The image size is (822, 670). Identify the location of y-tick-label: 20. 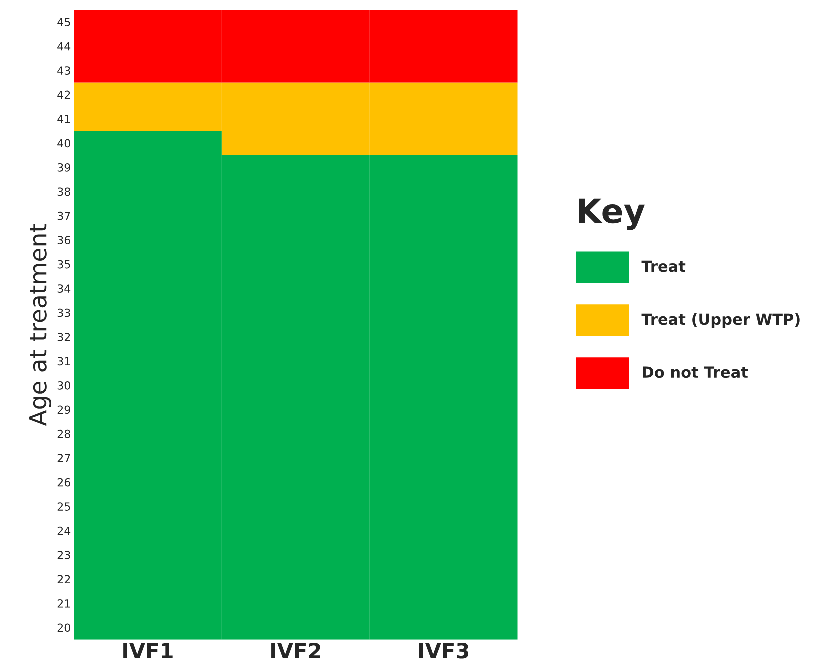
(64, 628).